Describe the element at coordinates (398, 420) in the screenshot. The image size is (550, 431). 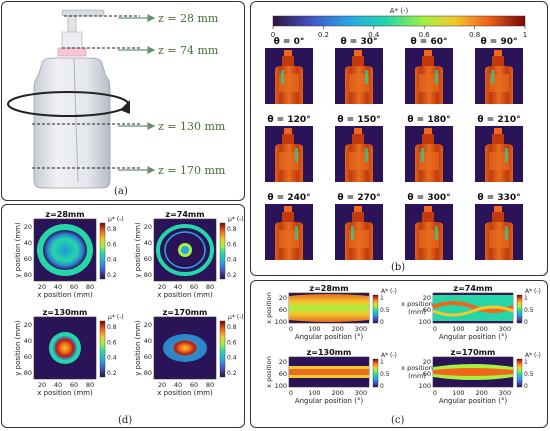
I see `panel-c-label: (c)` at that location.